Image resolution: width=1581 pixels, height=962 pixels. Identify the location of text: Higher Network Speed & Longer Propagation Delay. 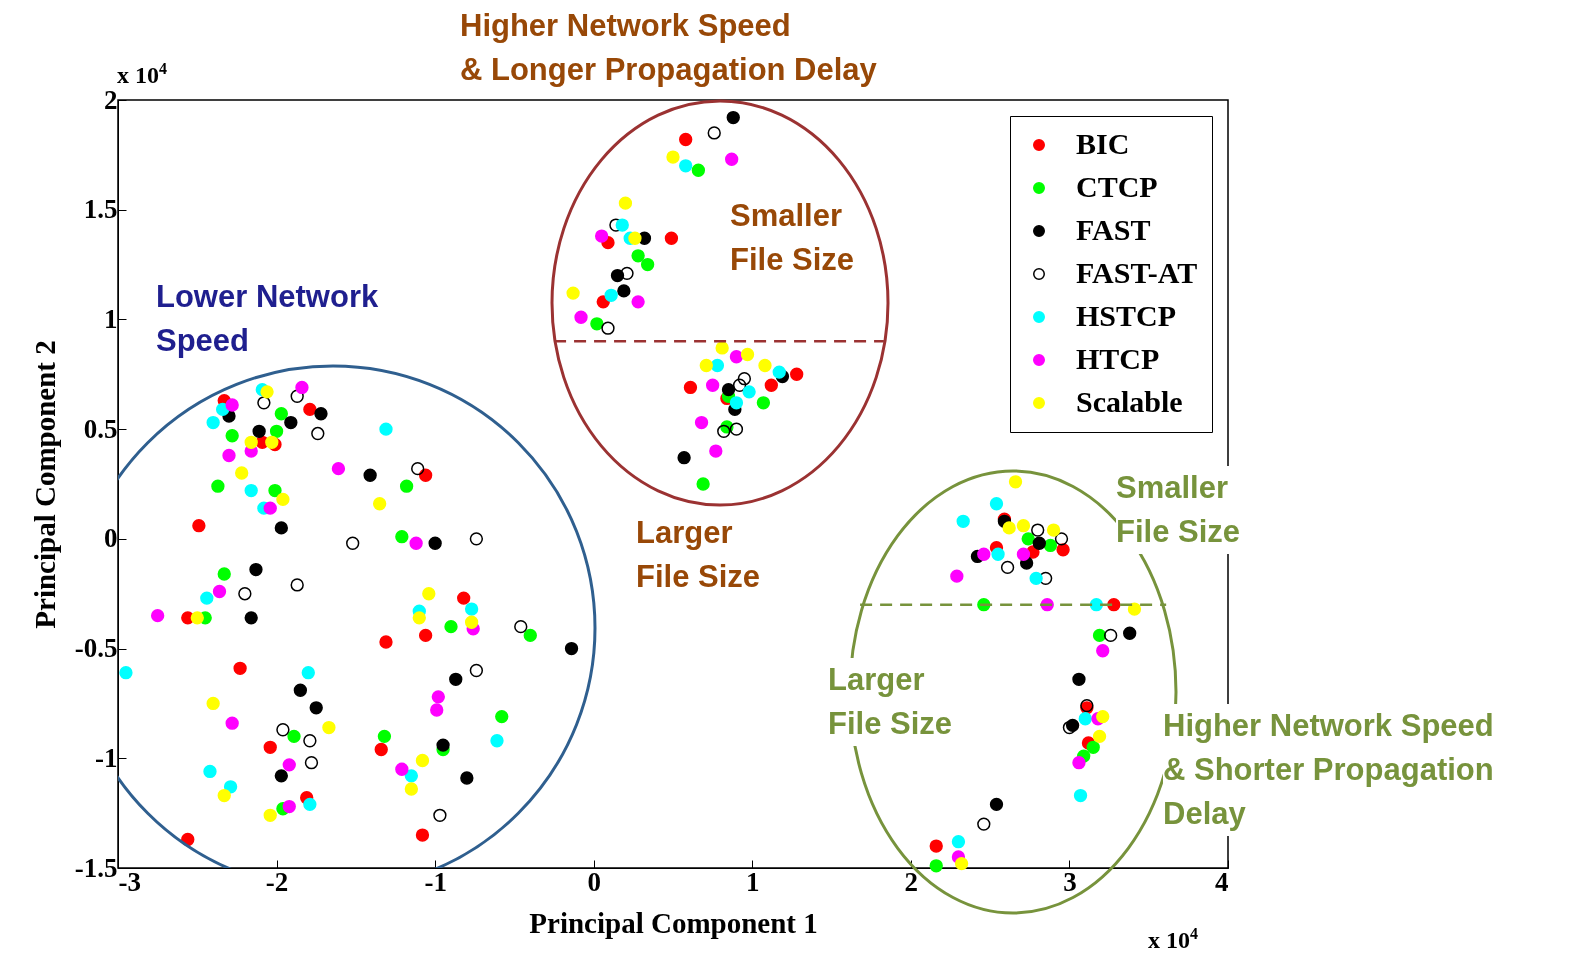
(668, 48).